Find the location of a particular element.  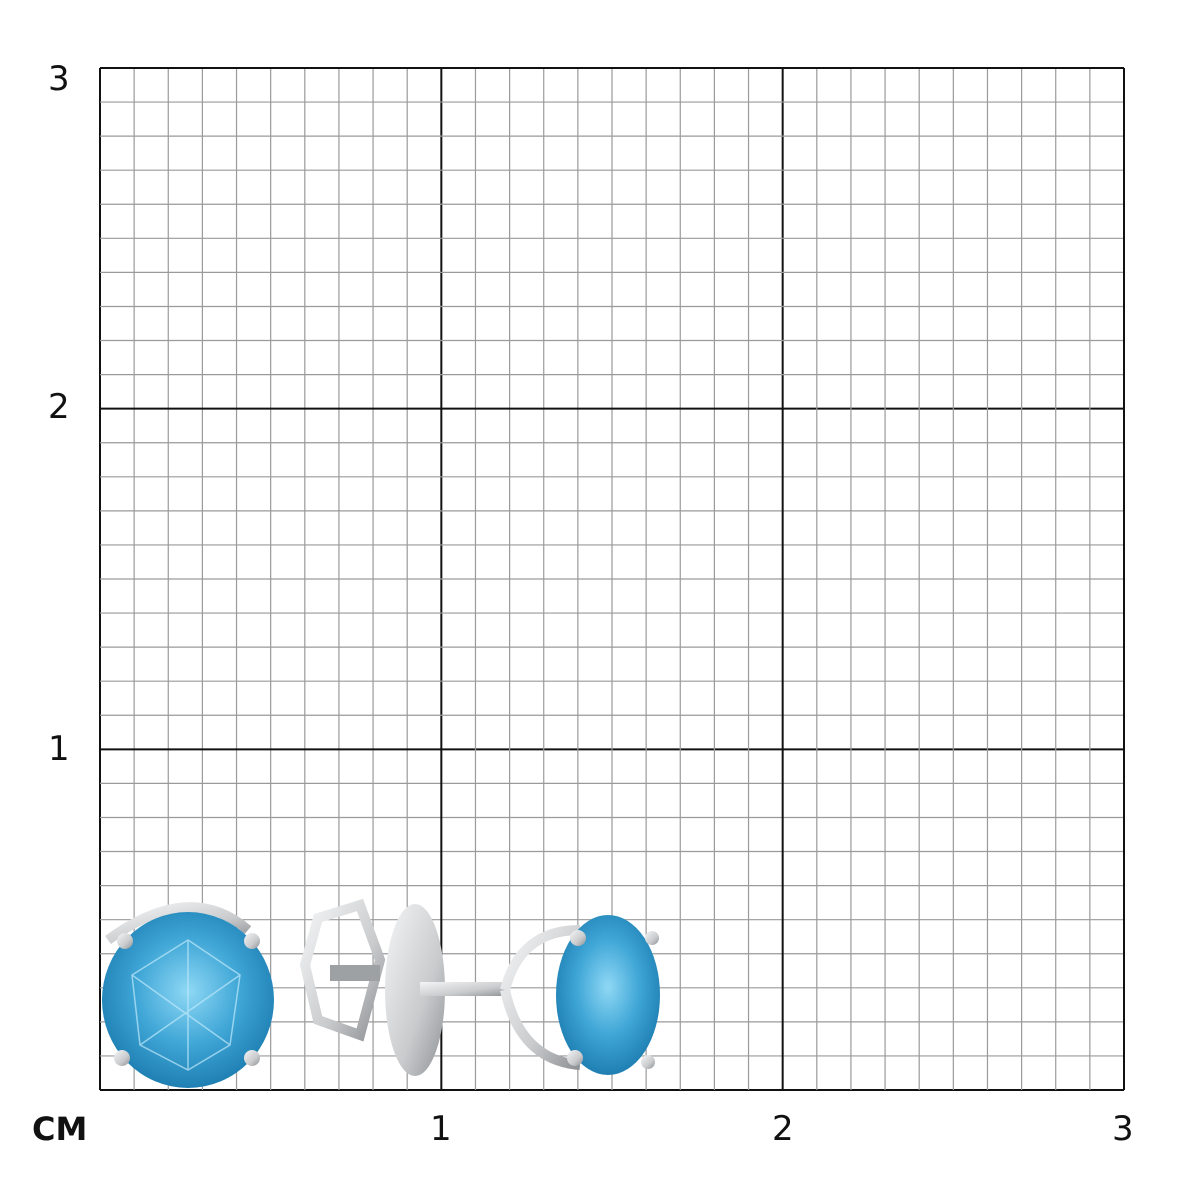

earring-front-view is located at coordinates (188, 995).